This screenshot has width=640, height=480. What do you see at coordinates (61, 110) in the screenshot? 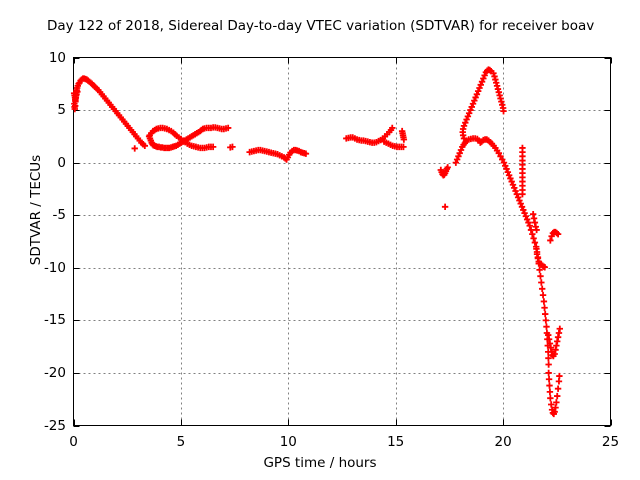
I see `y-tick-label: 5` at bounding box center [61, 110].